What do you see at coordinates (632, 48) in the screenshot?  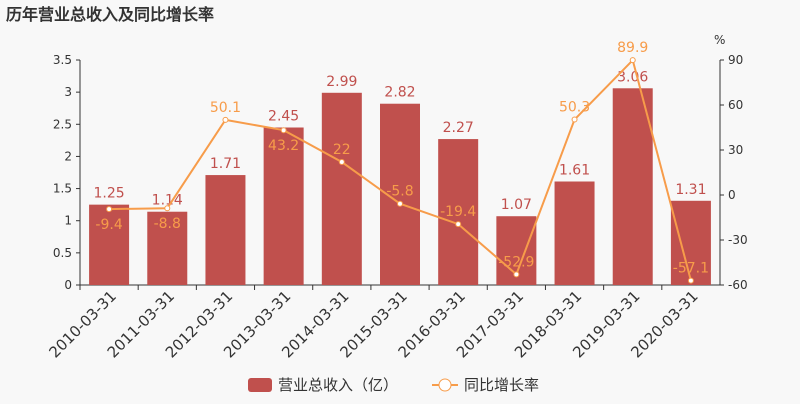 I see `line-label: 89.9` at bounding box center [632, 48].